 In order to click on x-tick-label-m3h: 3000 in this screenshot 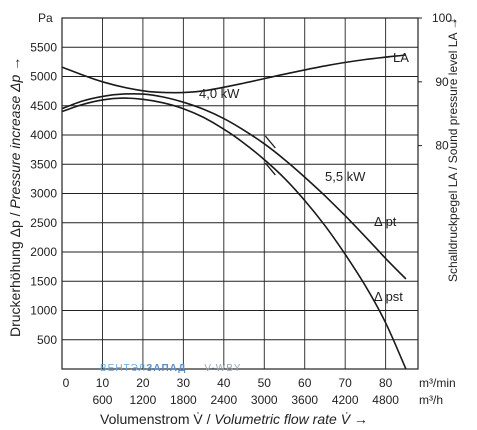, I will do `click(264, 400)`.